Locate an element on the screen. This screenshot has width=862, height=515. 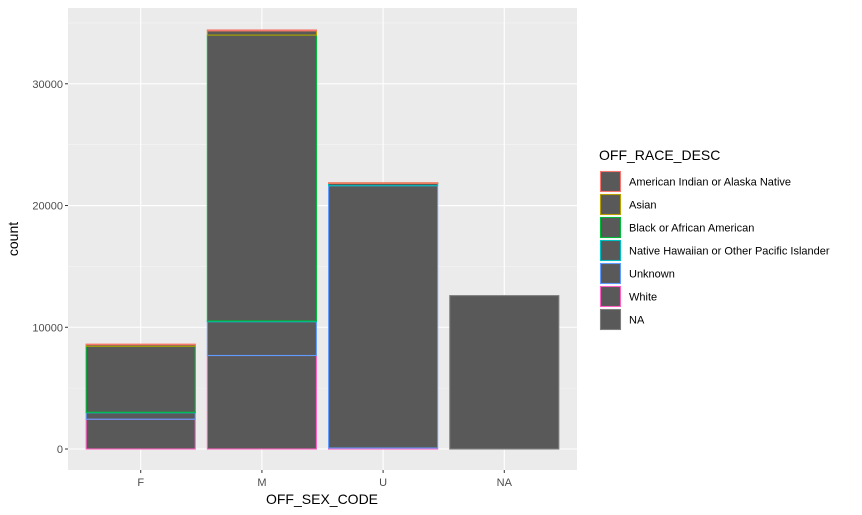
x-tick-label: NA is located at coordinates (505, 483).